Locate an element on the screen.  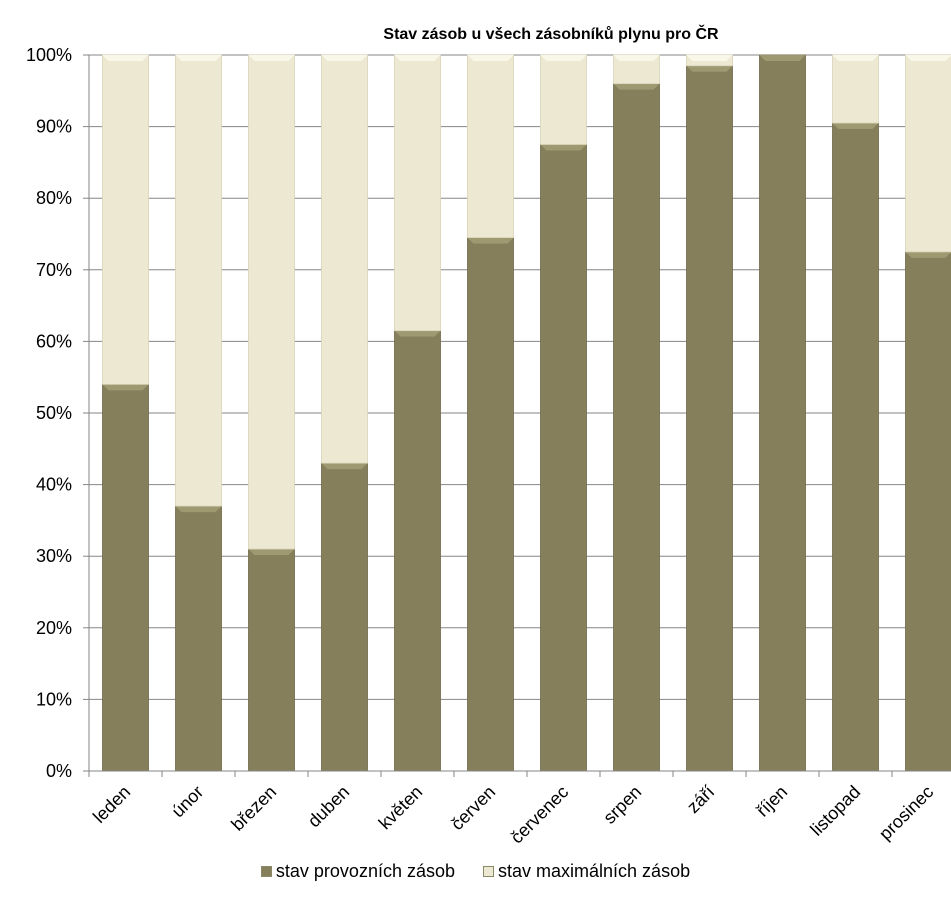
x-tick-label: květen is located at coordinates (401, 808).